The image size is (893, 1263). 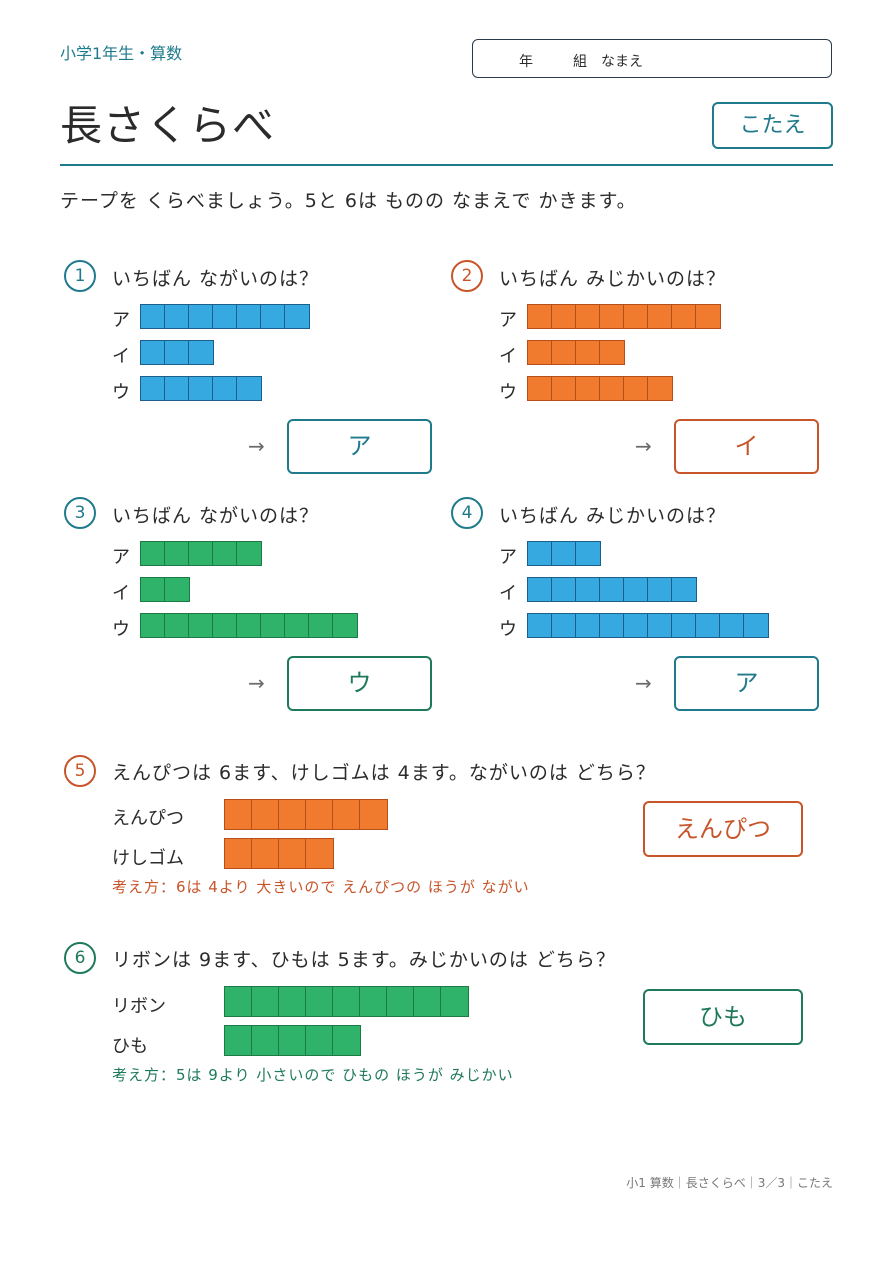 What do you see at coordinates (121, 53) in the screenshot?
I see `grade-label: 小学1年生・算数` at bounding box center [121, 53].